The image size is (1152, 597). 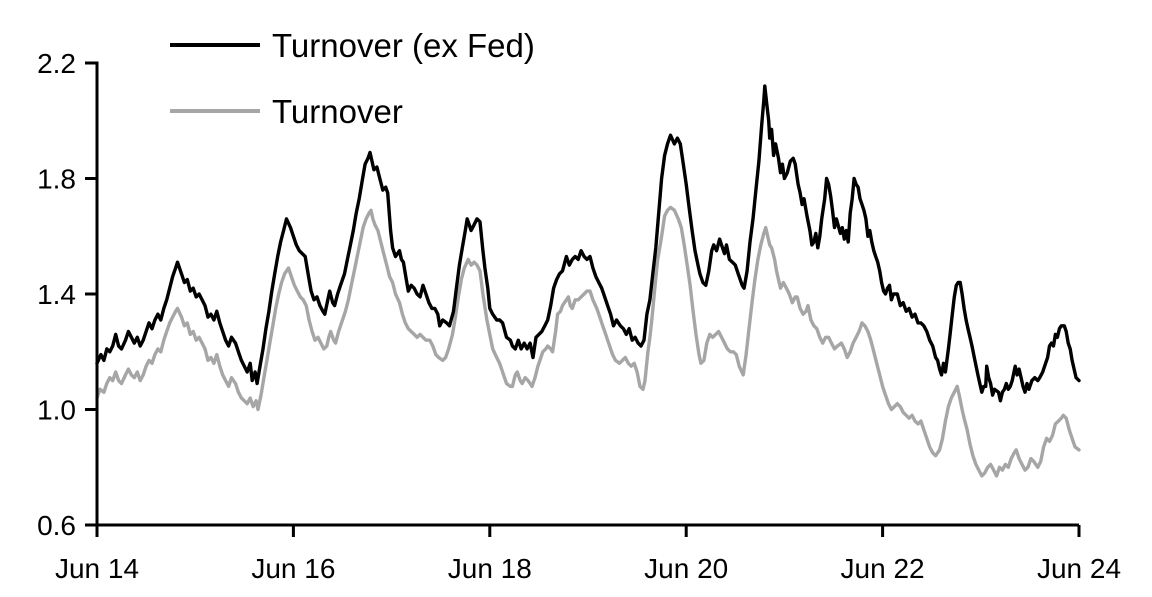 What do you see at coordinates (337, 111) in the screenshot?
I see `legend-label-turnover: Turnover` at bounding box center [337, 111].